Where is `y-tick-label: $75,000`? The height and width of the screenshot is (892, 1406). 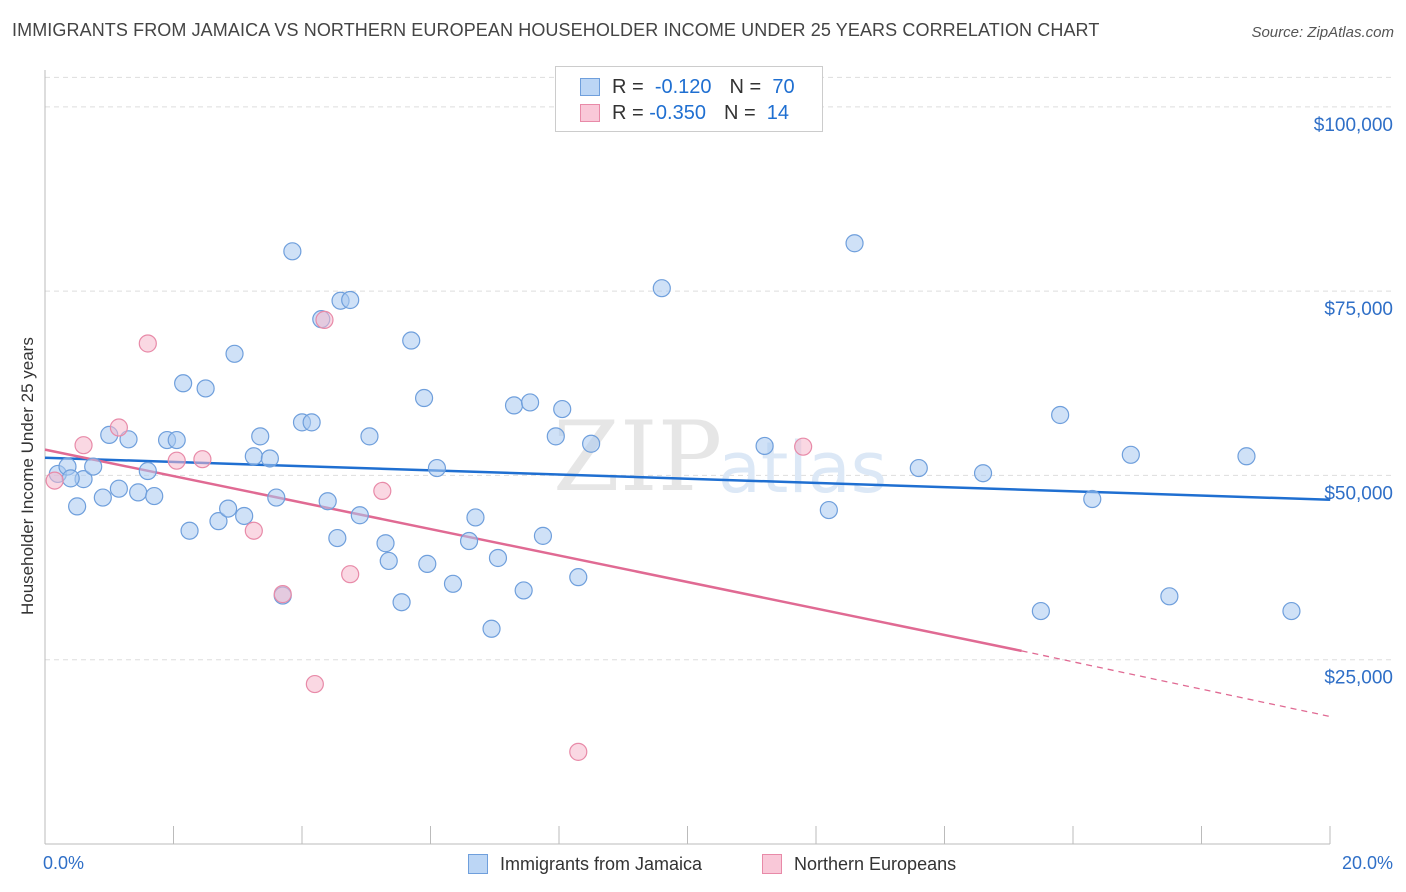
y-tick-label: $75,000 is located at coordinates (1358, 309).